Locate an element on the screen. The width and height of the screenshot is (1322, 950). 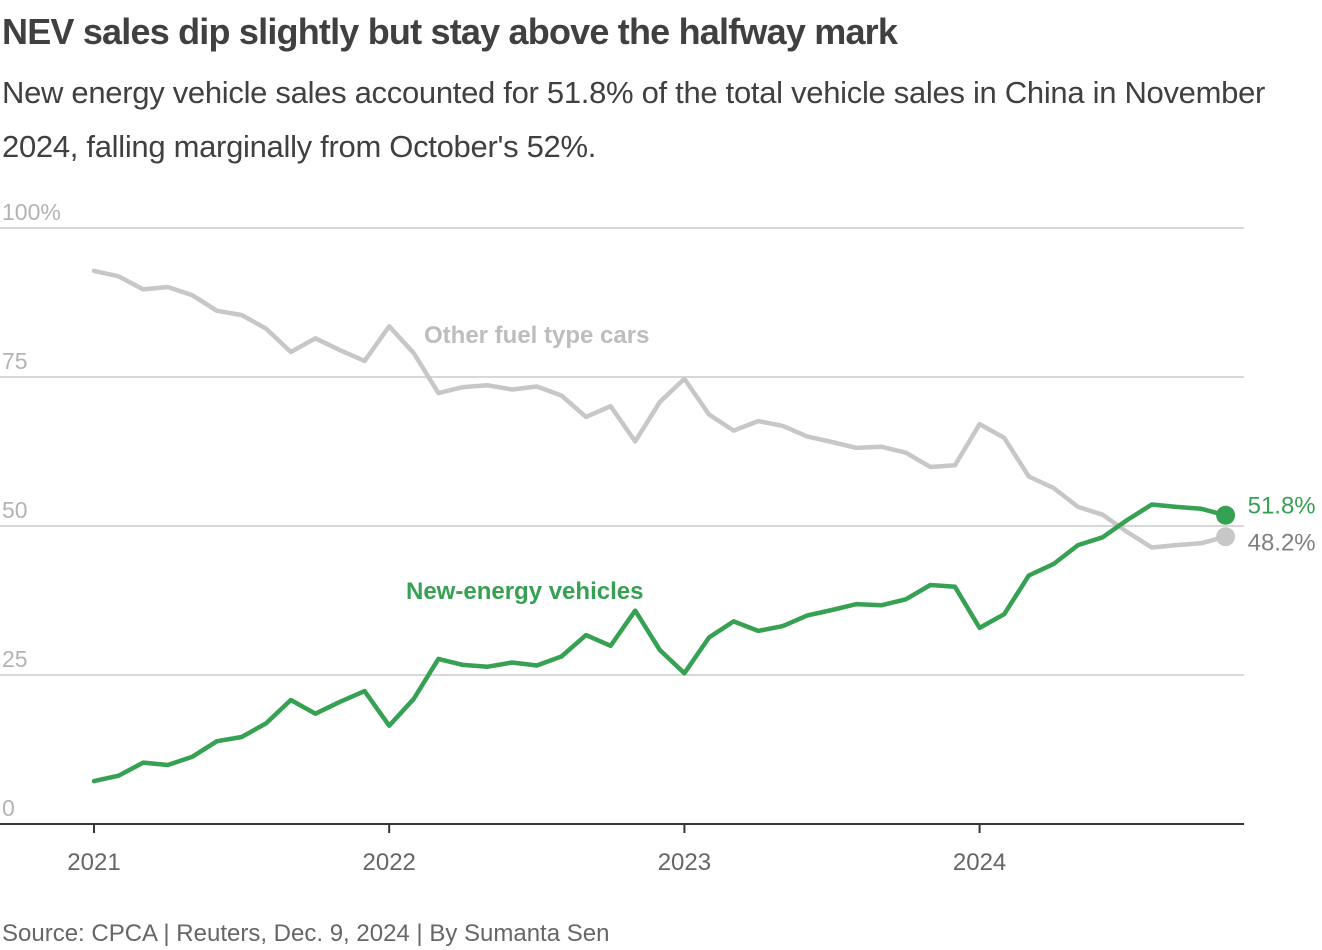
end-marker-nev is located at coordinates (1226, 515).